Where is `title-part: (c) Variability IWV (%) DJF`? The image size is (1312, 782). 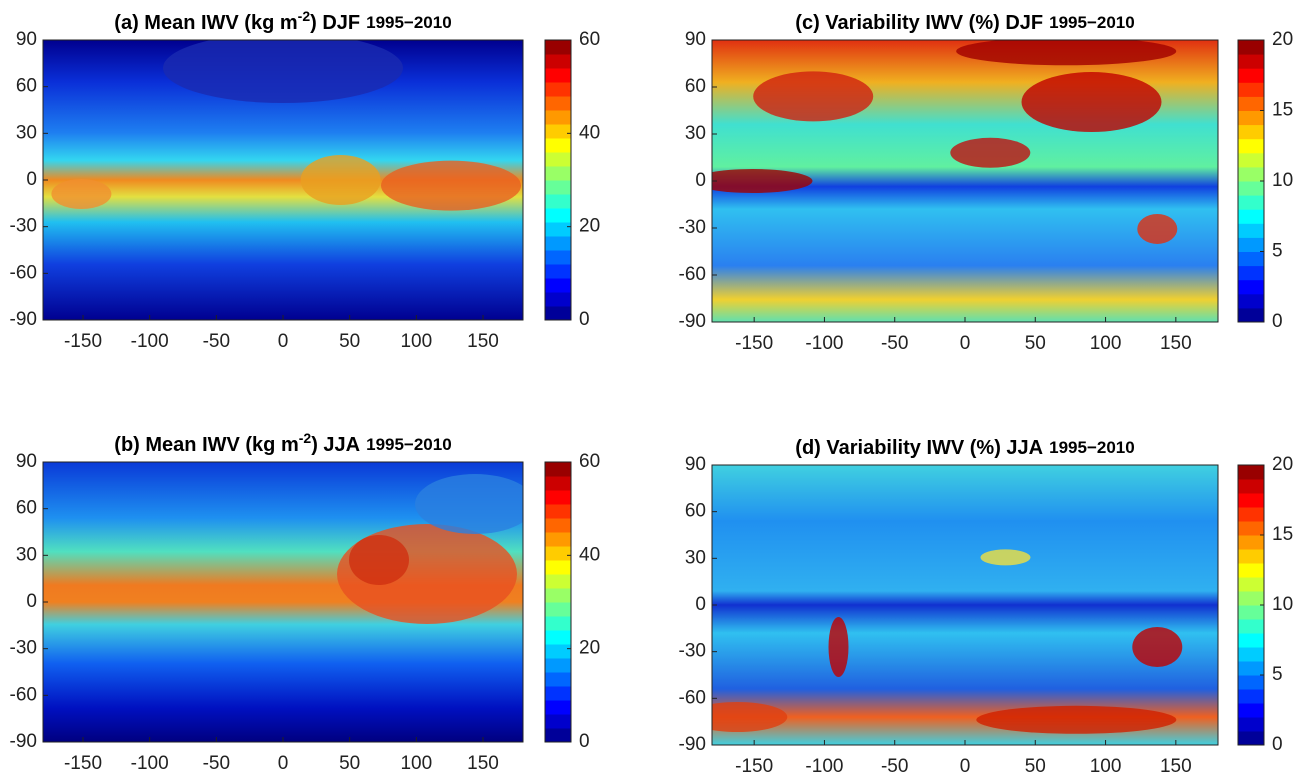 title-part: (c) Variability IWV (%) DJF is located at coordinates (919, 23).